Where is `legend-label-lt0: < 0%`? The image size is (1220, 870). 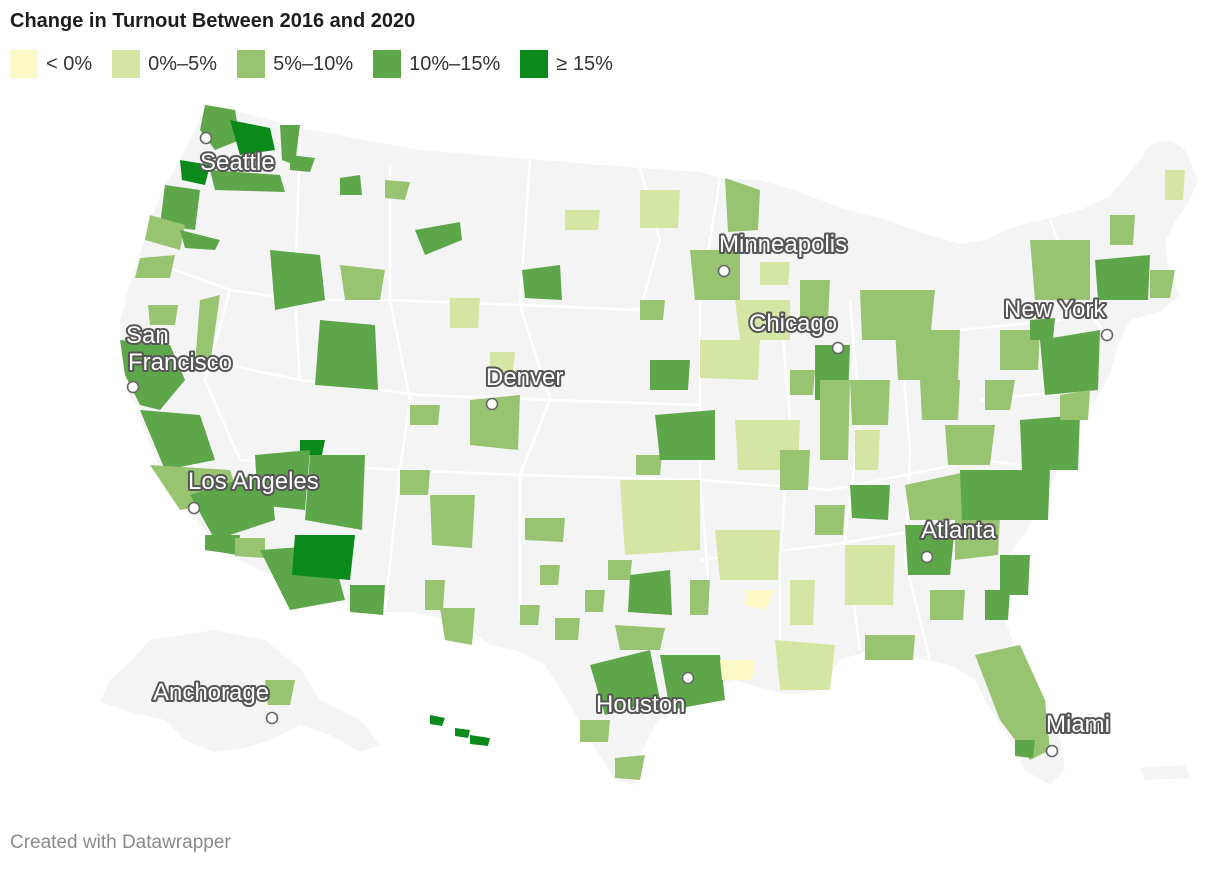 legend-label-lt0: < 0% is located at coordinates (69, 63).